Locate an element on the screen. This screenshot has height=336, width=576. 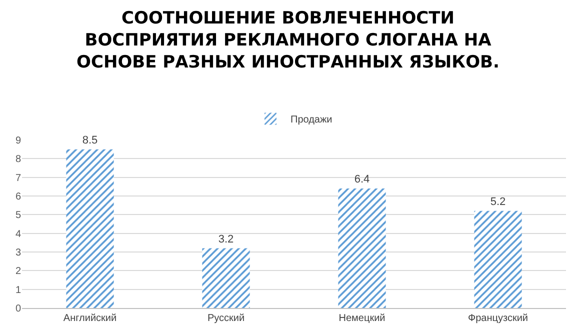
data-label: 5.2 is located at coordinates (498, 202).